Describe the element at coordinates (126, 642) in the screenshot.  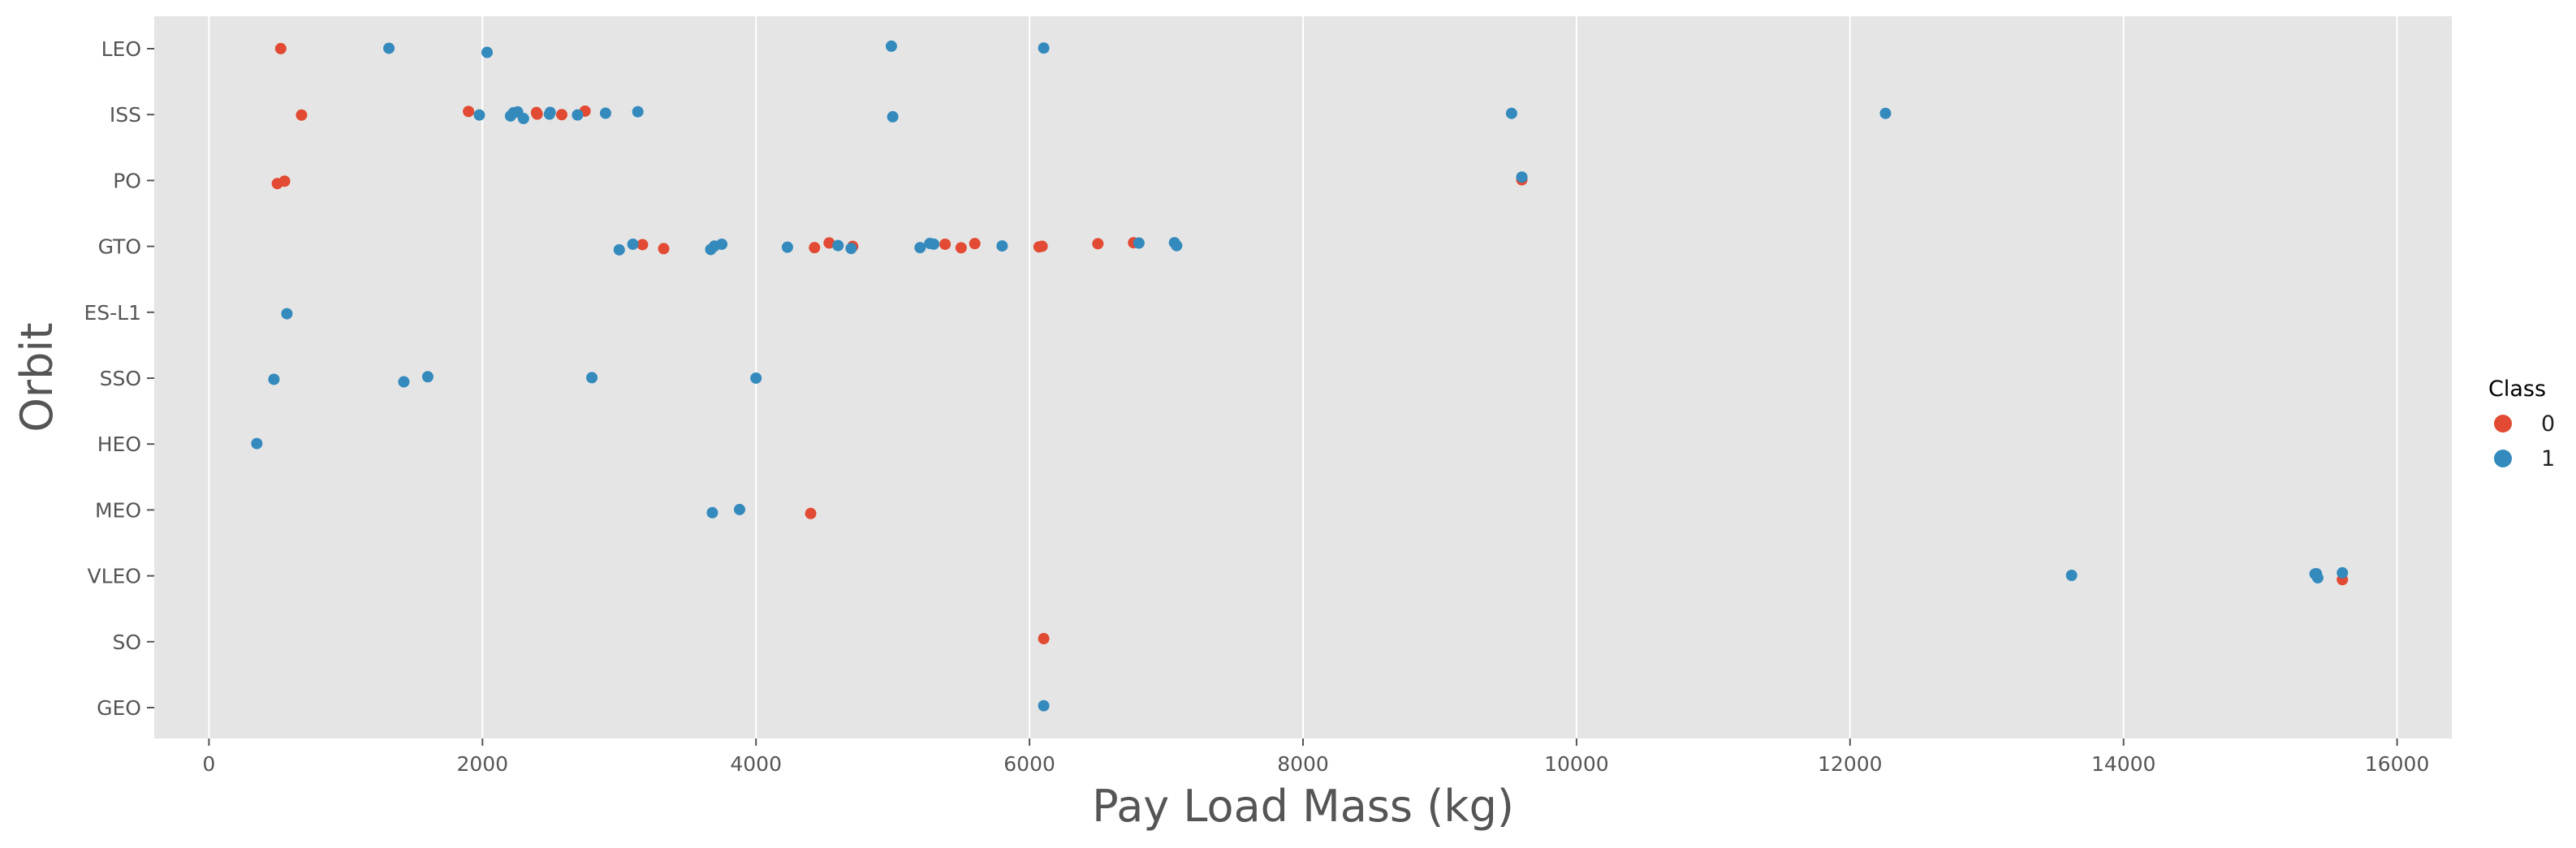
I see `y-tick-label: SO` at that location.